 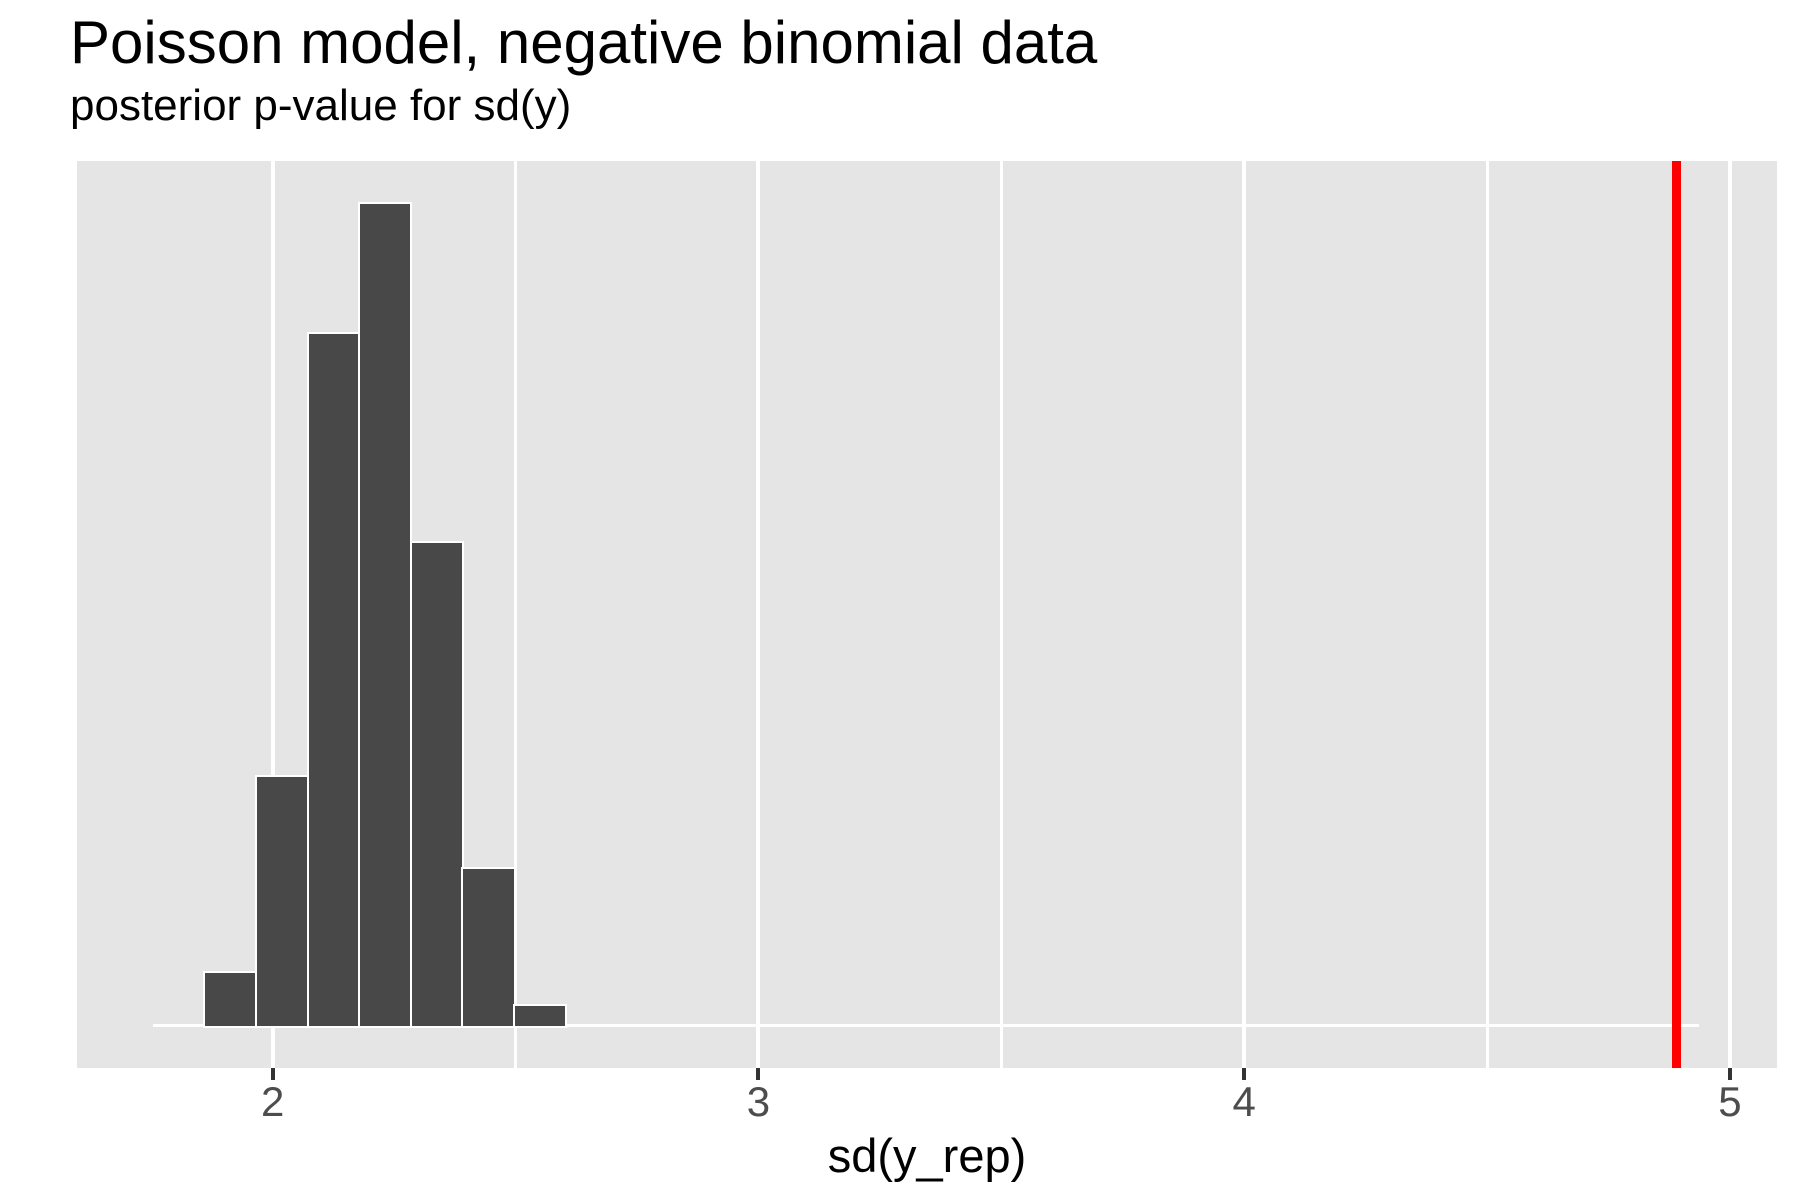 What do you see at coordinates (1487, 614) in the screenshot?
I see `gridline-minor-4.5` at bounding box center [1487, 614].